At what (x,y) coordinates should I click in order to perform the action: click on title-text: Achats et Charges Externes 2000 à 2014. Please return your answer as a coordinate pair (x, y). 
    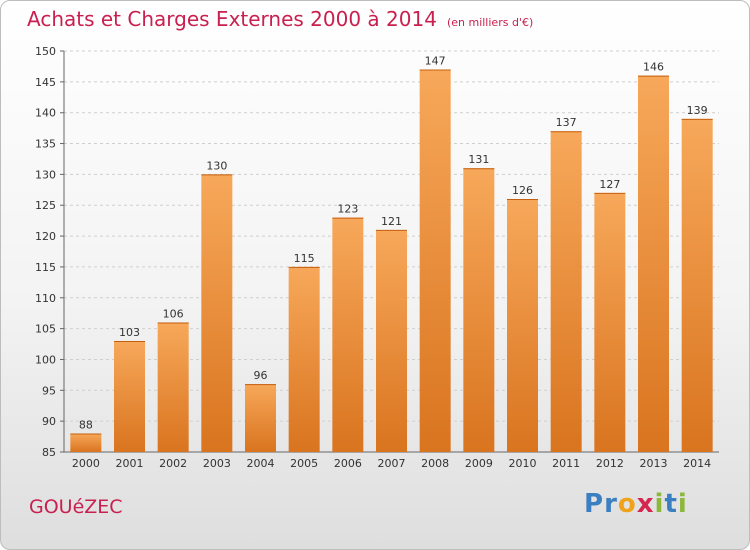
    Looking at the image, I should click on (232, 19).